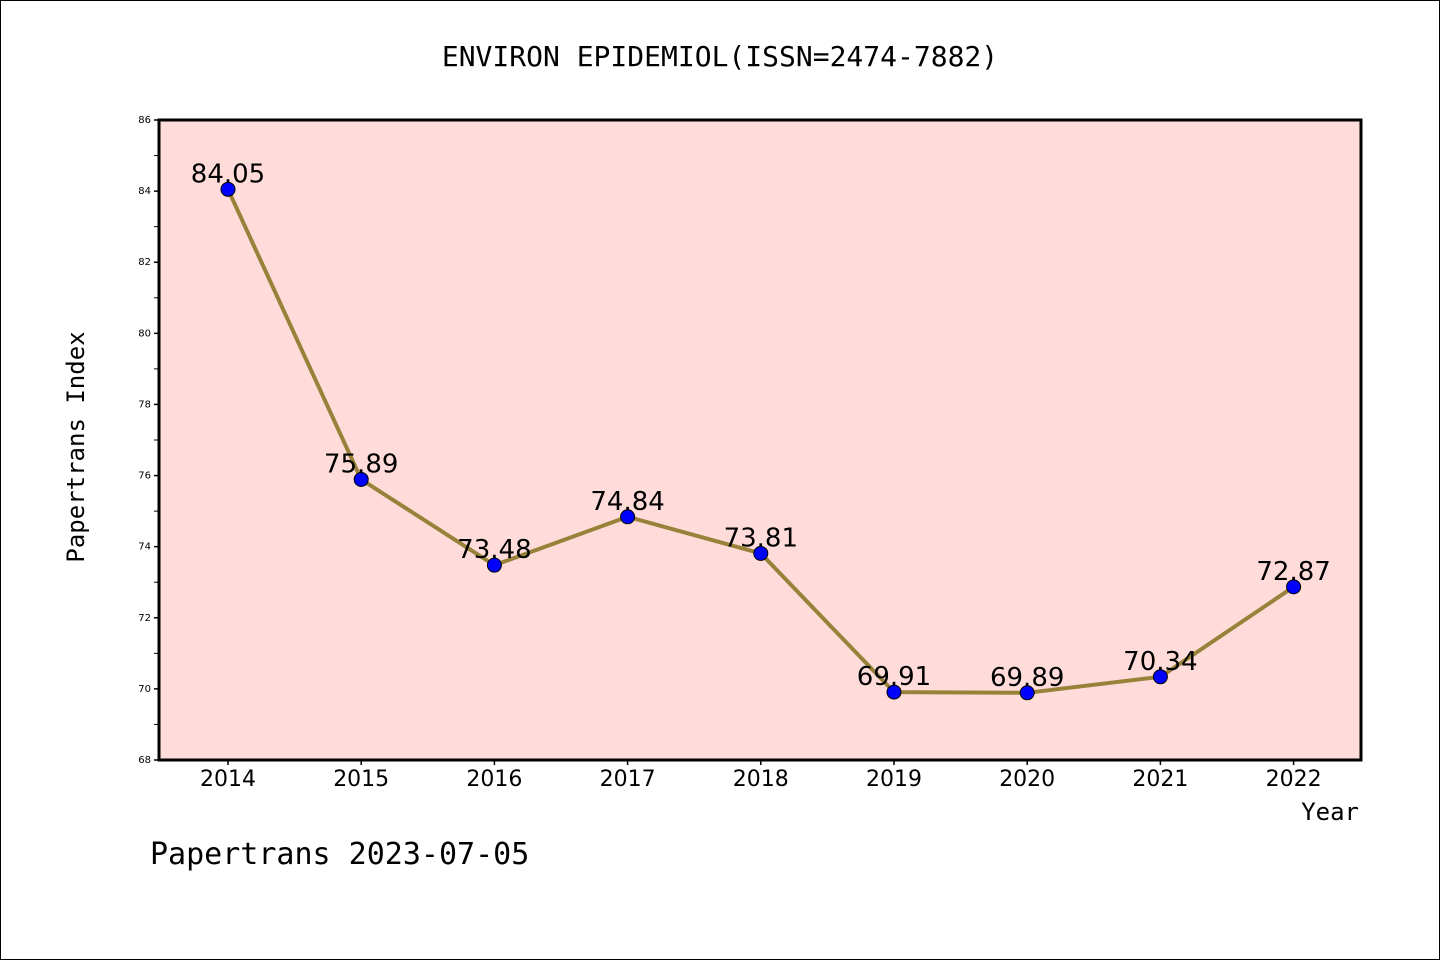  Describe the element at coordinates (148, 440) in the screenshot. I see `y-axis: 68 70 72 74 76 78 80 82 84 86` at that location.